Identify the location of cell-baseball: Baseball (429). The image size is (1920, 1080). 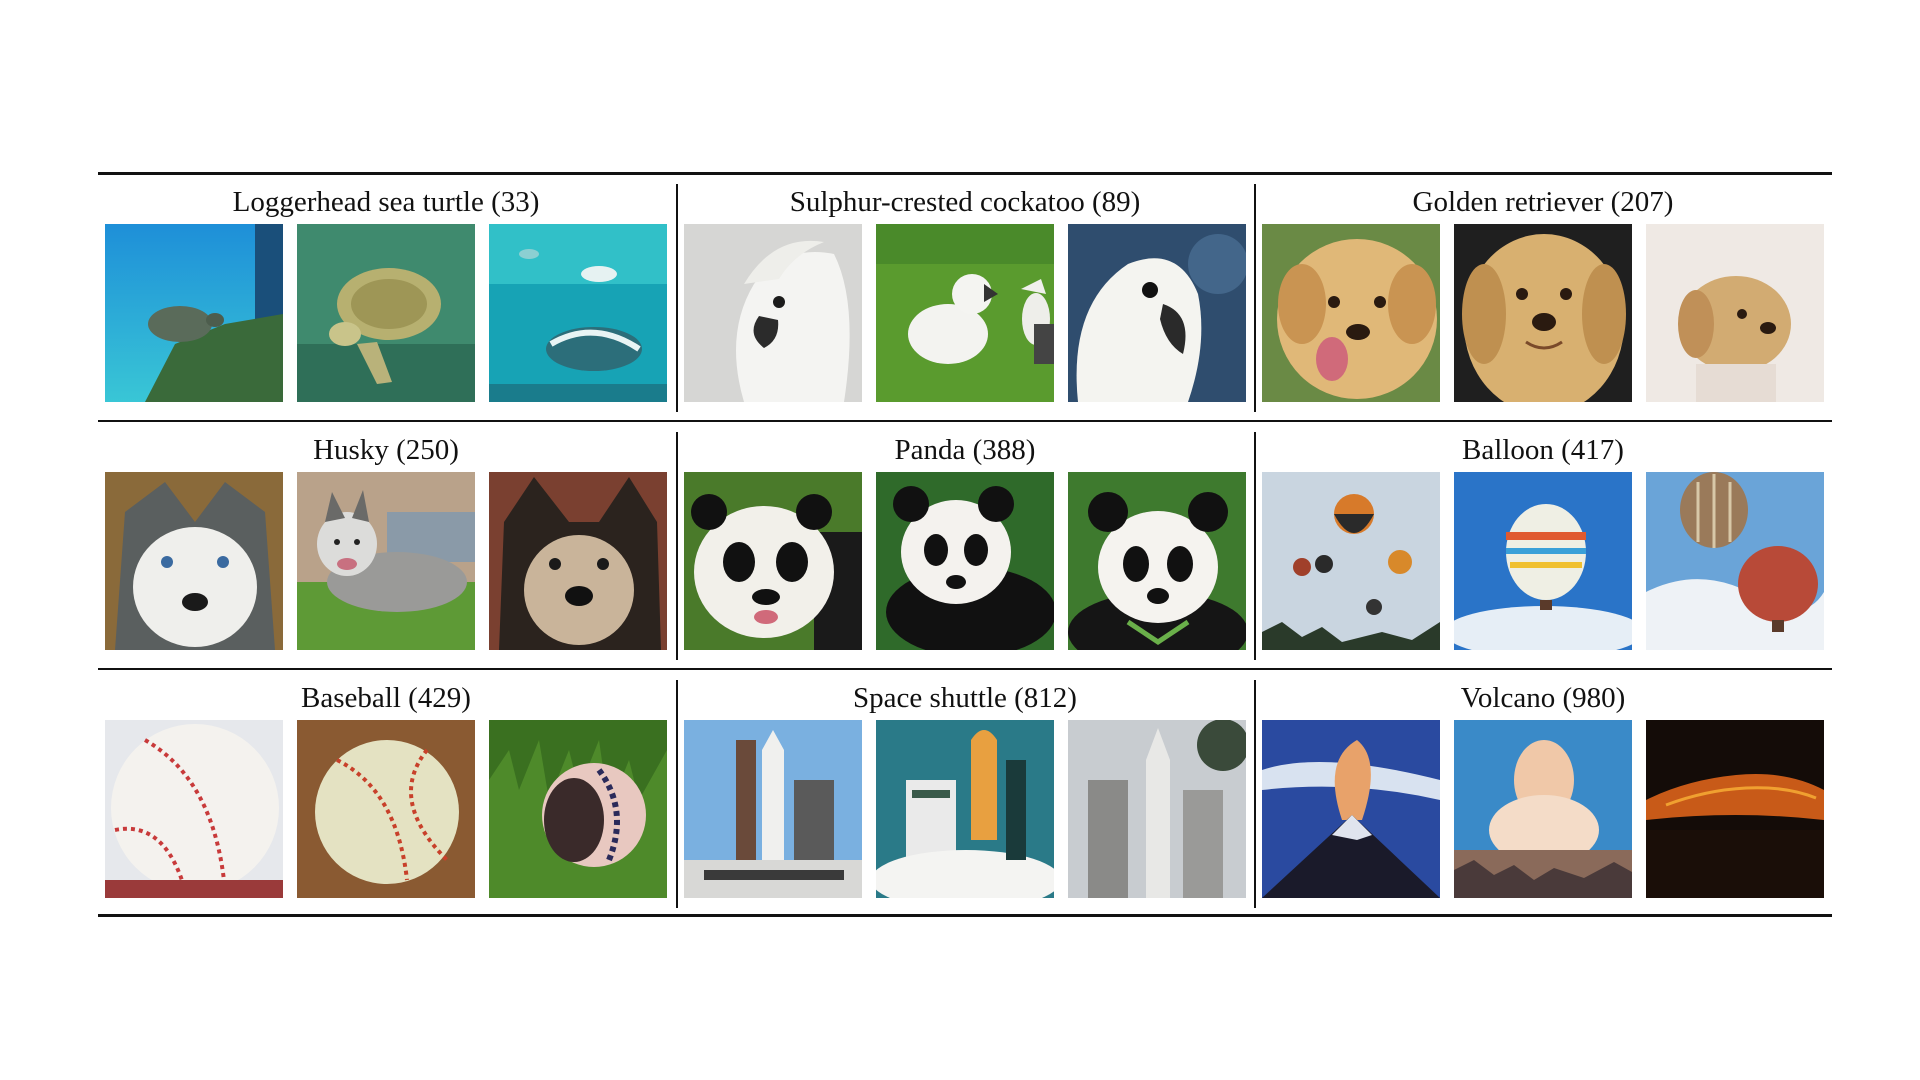
(386, 796).